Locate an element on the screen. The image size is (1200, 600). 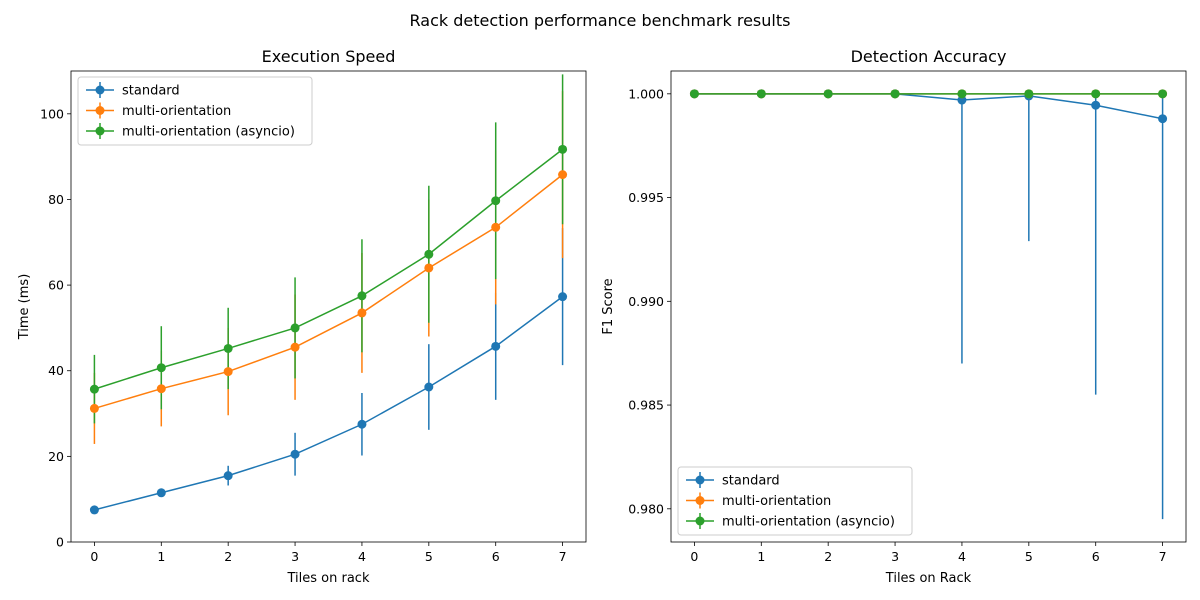
standard-line is located at coordinates (329, 403).